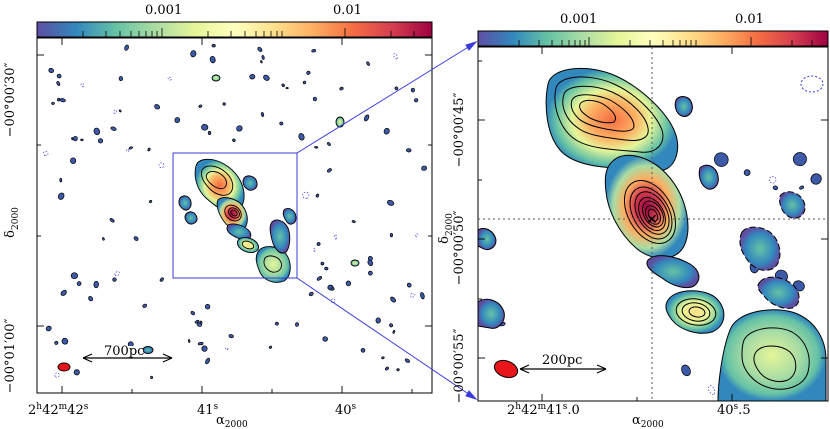  I want to click on core-marker-icon: ✕, so click(652, 220).